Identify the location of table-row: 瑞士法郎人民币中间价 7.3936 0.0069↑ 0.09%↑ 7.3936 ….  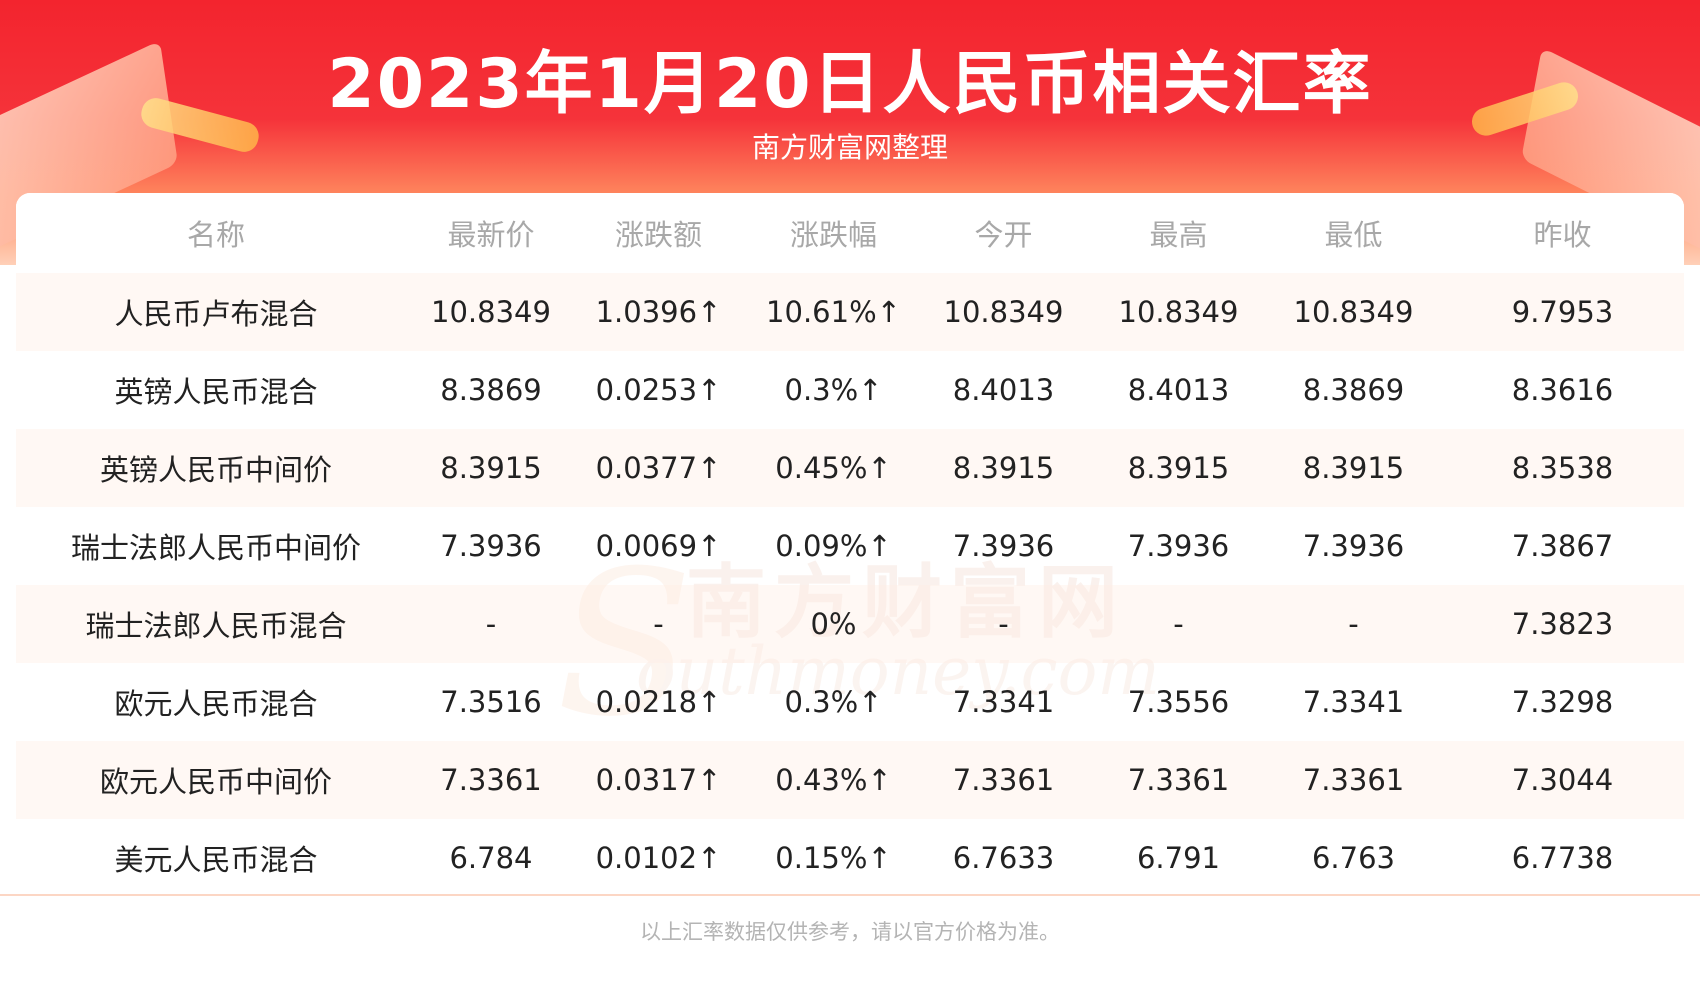
(850, 546).